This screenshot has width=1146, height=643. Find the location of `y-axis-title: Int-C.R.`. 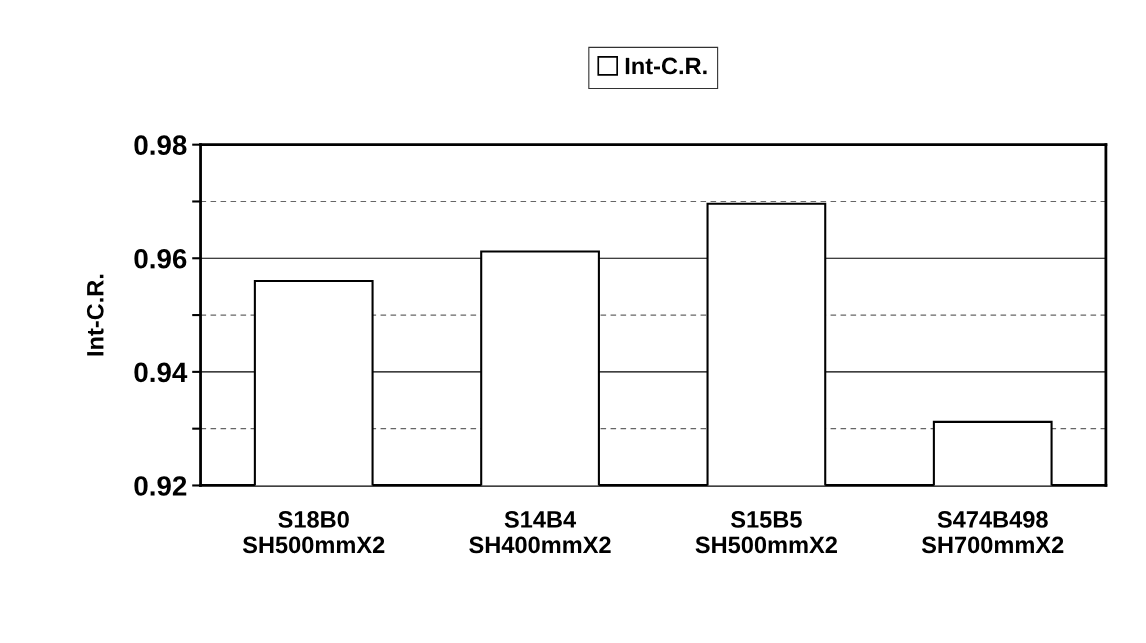

y-axis-title: Int-C.R. is located at coordinates (95, 315).